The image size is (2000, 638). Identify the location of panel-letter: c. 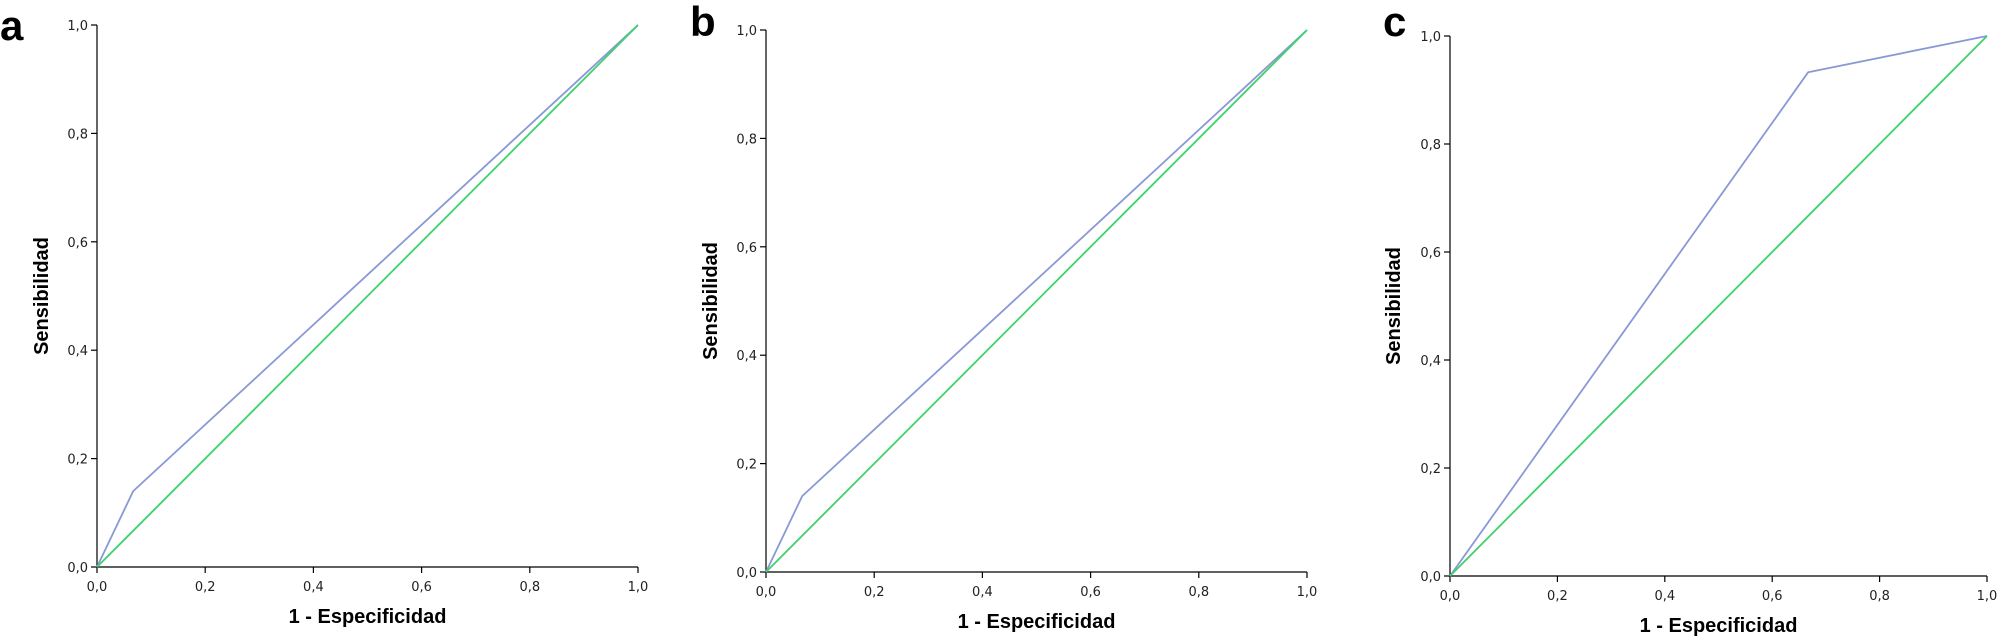
(1394, 22).